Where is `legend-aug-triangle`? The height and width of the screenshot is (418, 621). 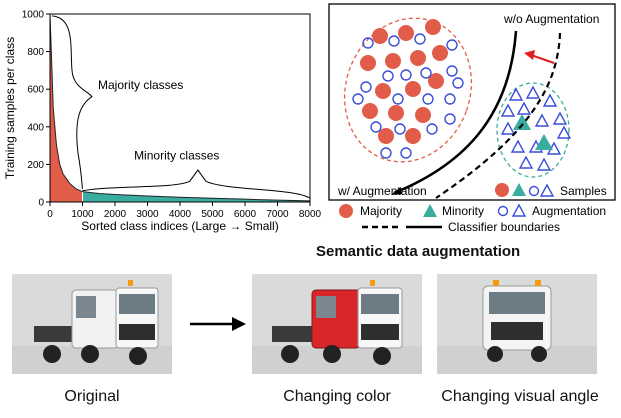
legend-aug-triangle is located at coordinates (519, 210).